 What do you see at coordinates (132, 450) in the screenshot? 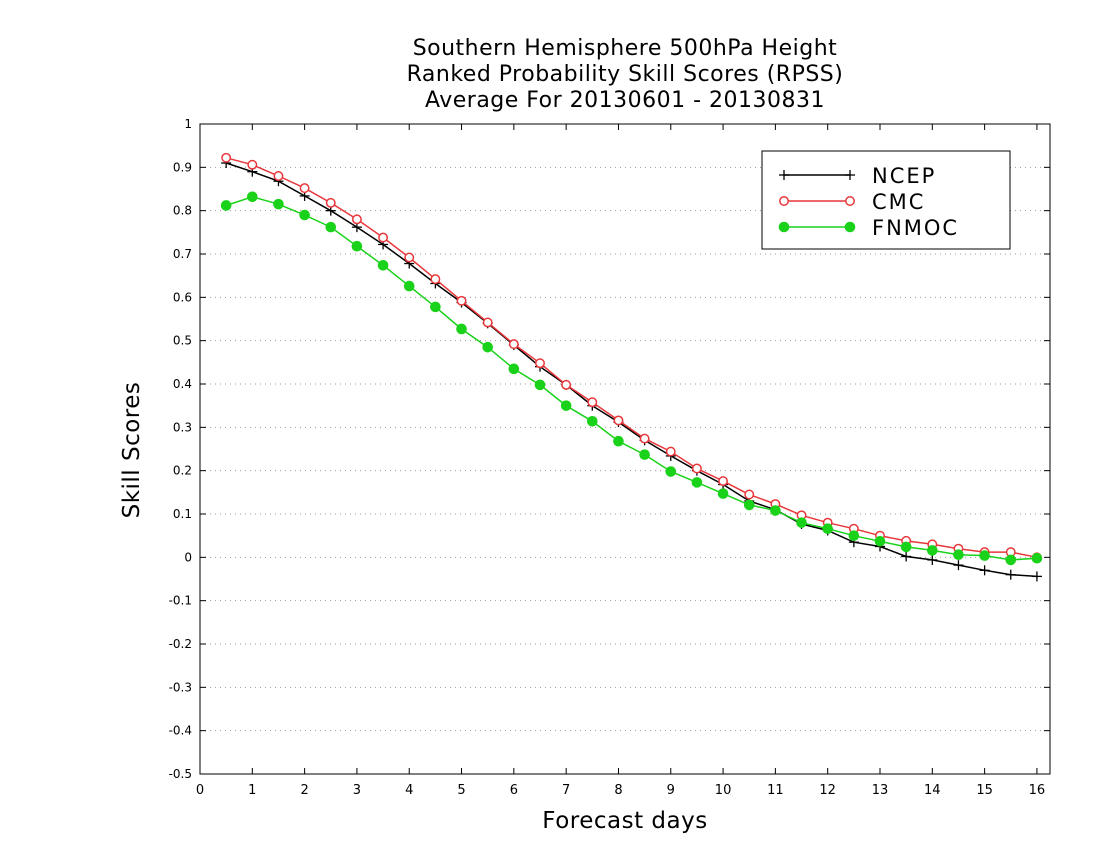
I see `y-axis-title: Skill Scores` at bounding box center [132, 450].